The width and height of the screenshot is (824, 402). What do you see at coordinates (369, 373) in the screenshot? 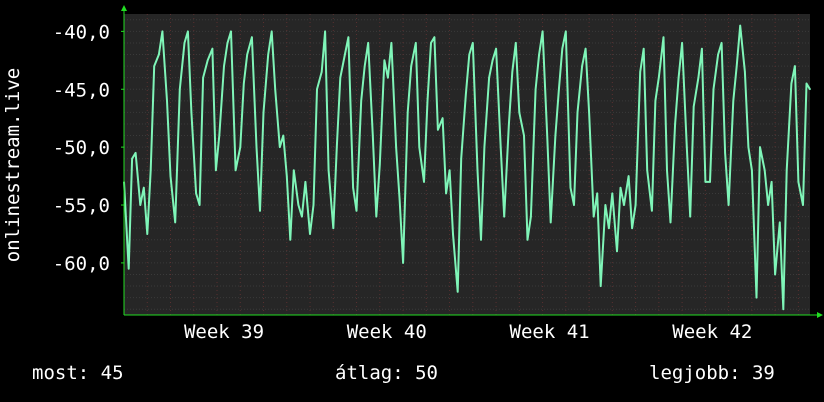
I see `average-label: átlag:` at bounding box center [369, 373].